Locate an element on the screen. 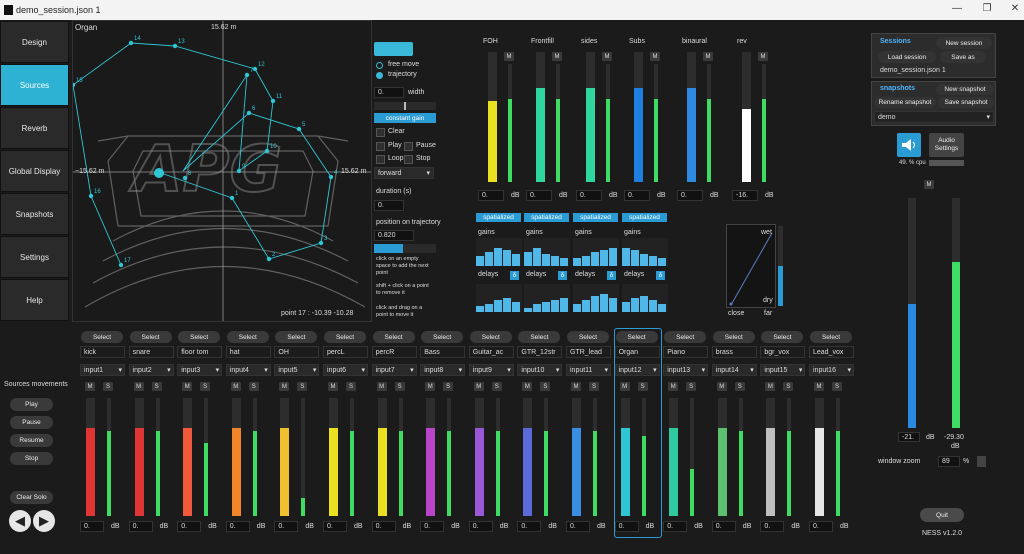 The height and width of the screenshot is (554, 1024). channel-name: percR is located at coordinates (394, 352).